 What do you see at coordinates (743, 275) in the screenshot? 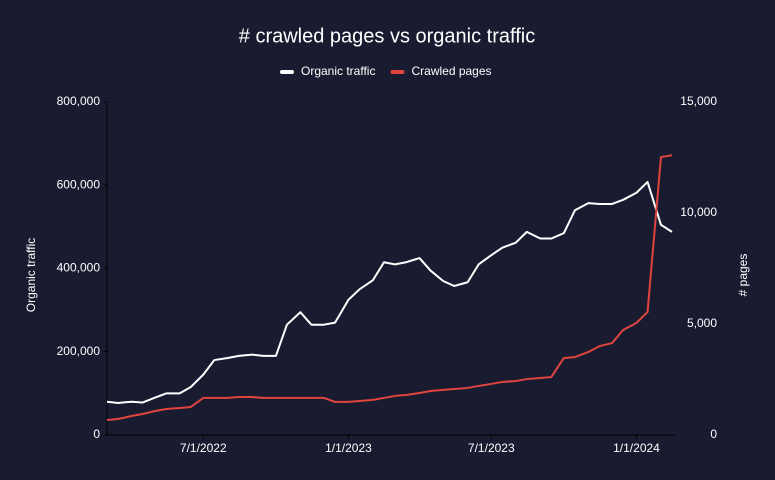
I see `y2-axis-title: # pages` at bounding box center [743, 275].